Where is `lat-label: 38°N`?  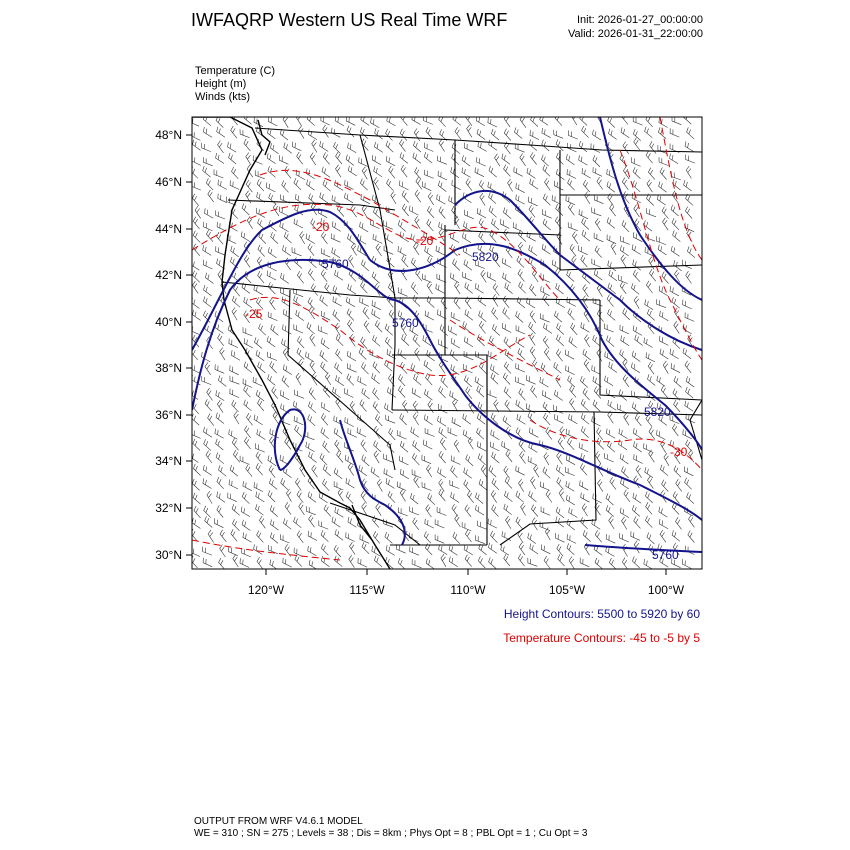 lat-label: 38°N is located at coordinates (168, 368).